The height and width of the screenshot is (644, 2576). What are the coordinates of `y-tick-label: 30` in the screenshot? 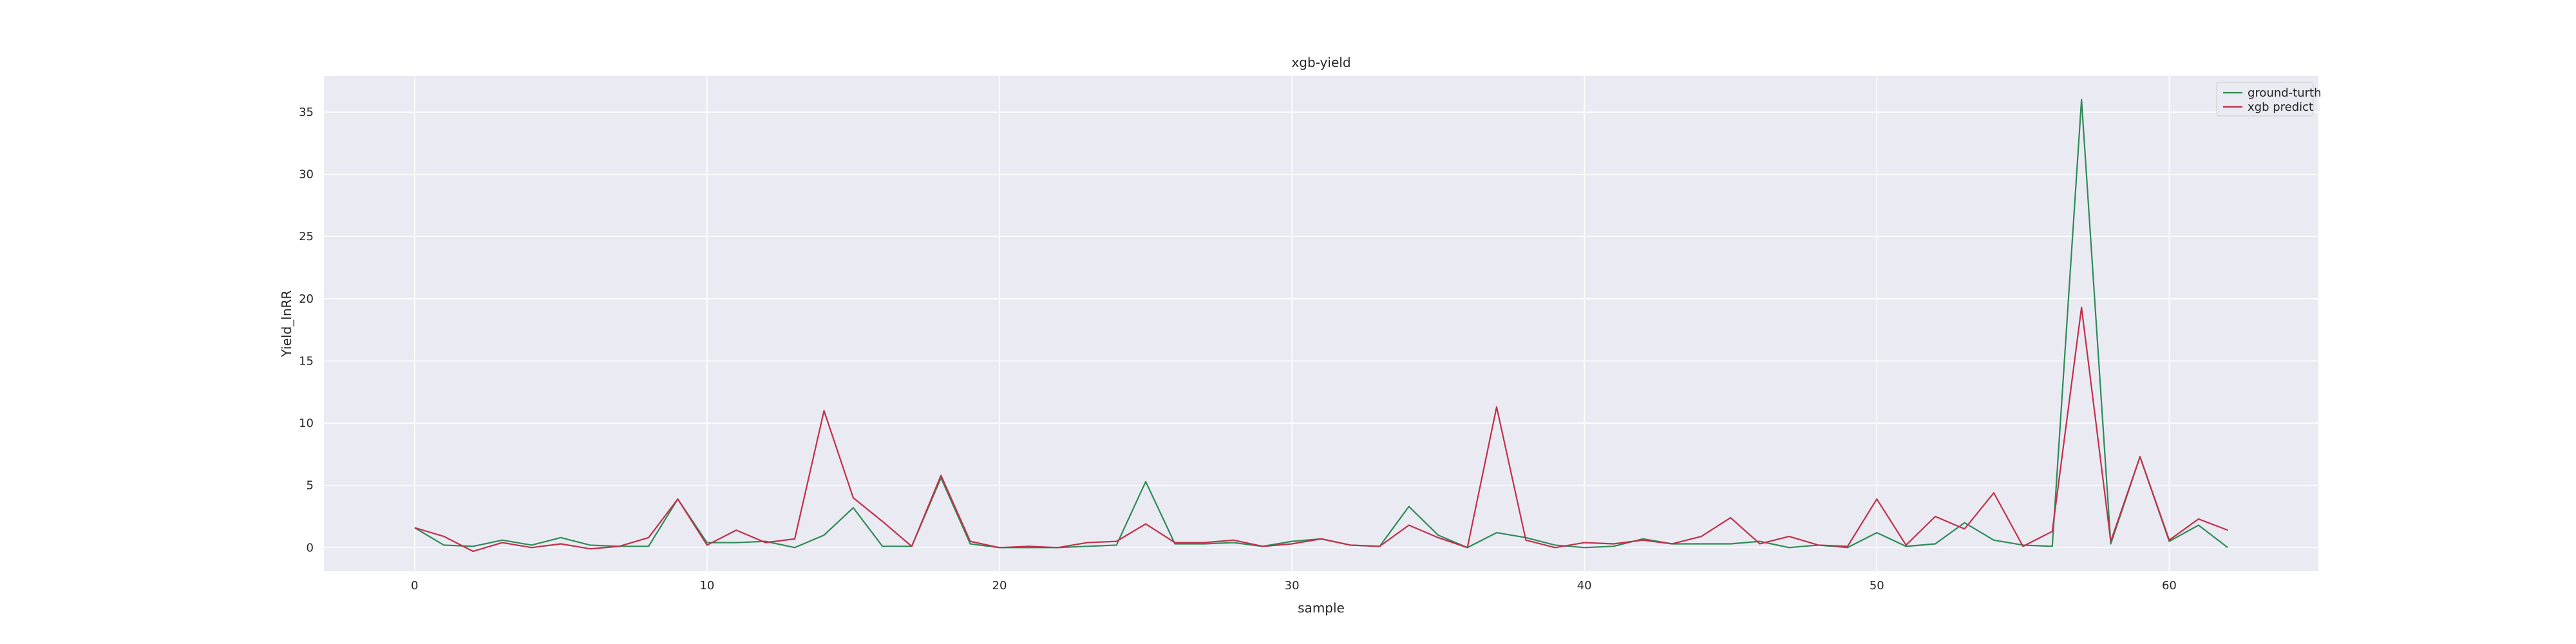 It's located at (306, 175).